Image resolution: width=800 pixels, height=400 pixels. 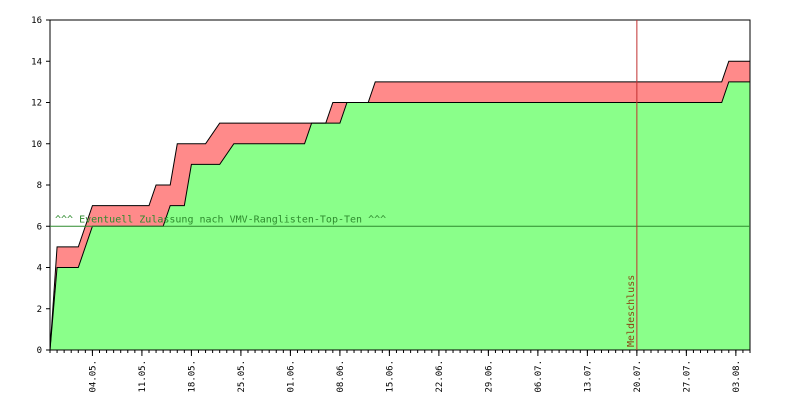 What do you see at coordinates (39, 310) in the screenshot?
I see `y-tick-label: 2` at bounding box center [39, 310].